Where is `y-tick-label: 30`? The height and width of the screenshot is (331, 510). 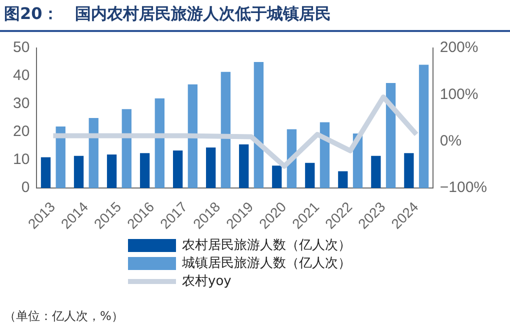
y-tick-label: 30 is located at coordinates (21, 103).